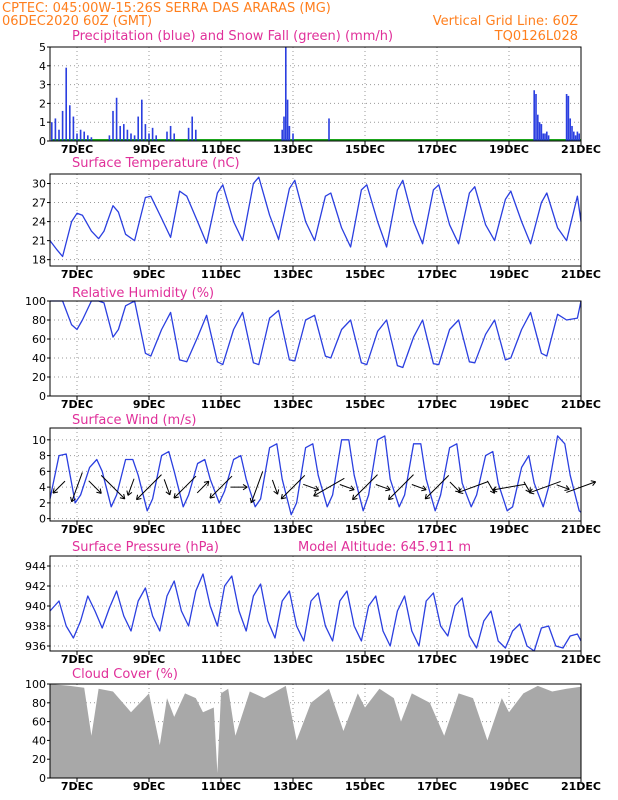  I want to click on cloud-xtick-label: 13DEC, so click(293, 786).